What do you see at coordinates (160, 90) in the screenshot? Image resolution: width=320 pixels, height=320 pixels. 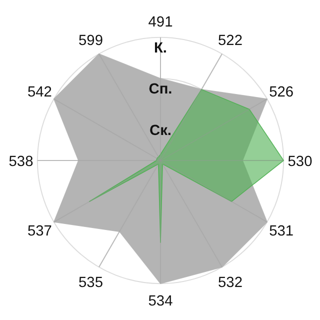 I see `y-tick-label: Сп.` at bounding box center [160, 90].